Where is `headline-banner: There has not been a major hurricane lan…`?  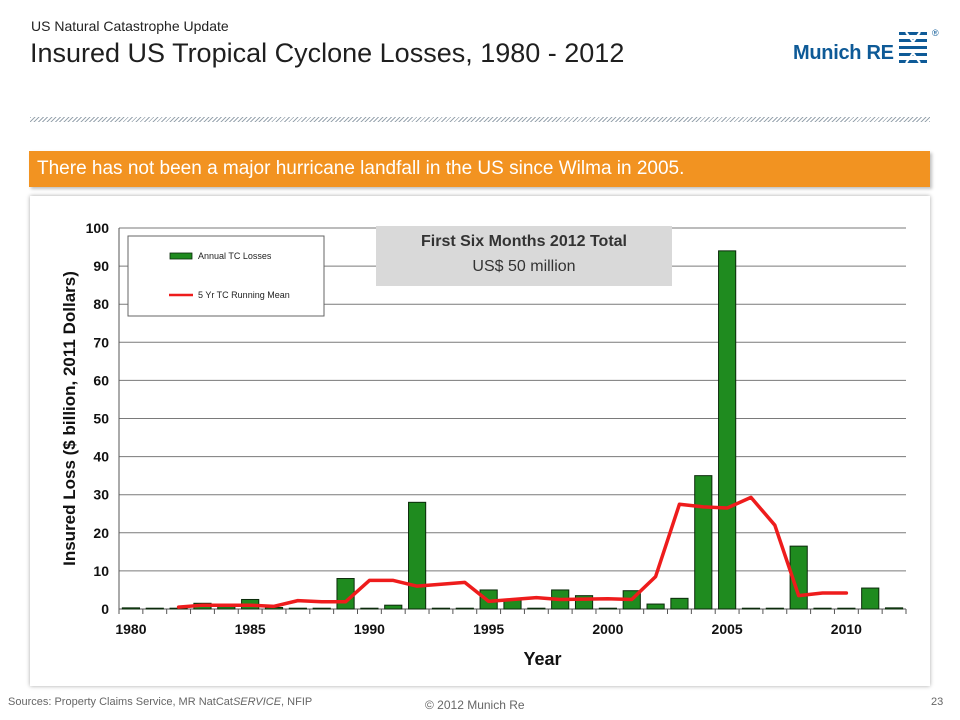
headline-banner: There has not been a major hurricane lan… is located at coordinates (479, 169).